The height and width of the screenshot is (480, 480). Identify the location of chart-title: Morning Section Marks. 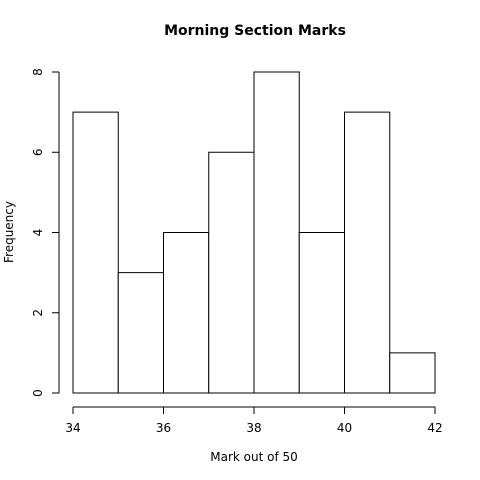
(255, 31).